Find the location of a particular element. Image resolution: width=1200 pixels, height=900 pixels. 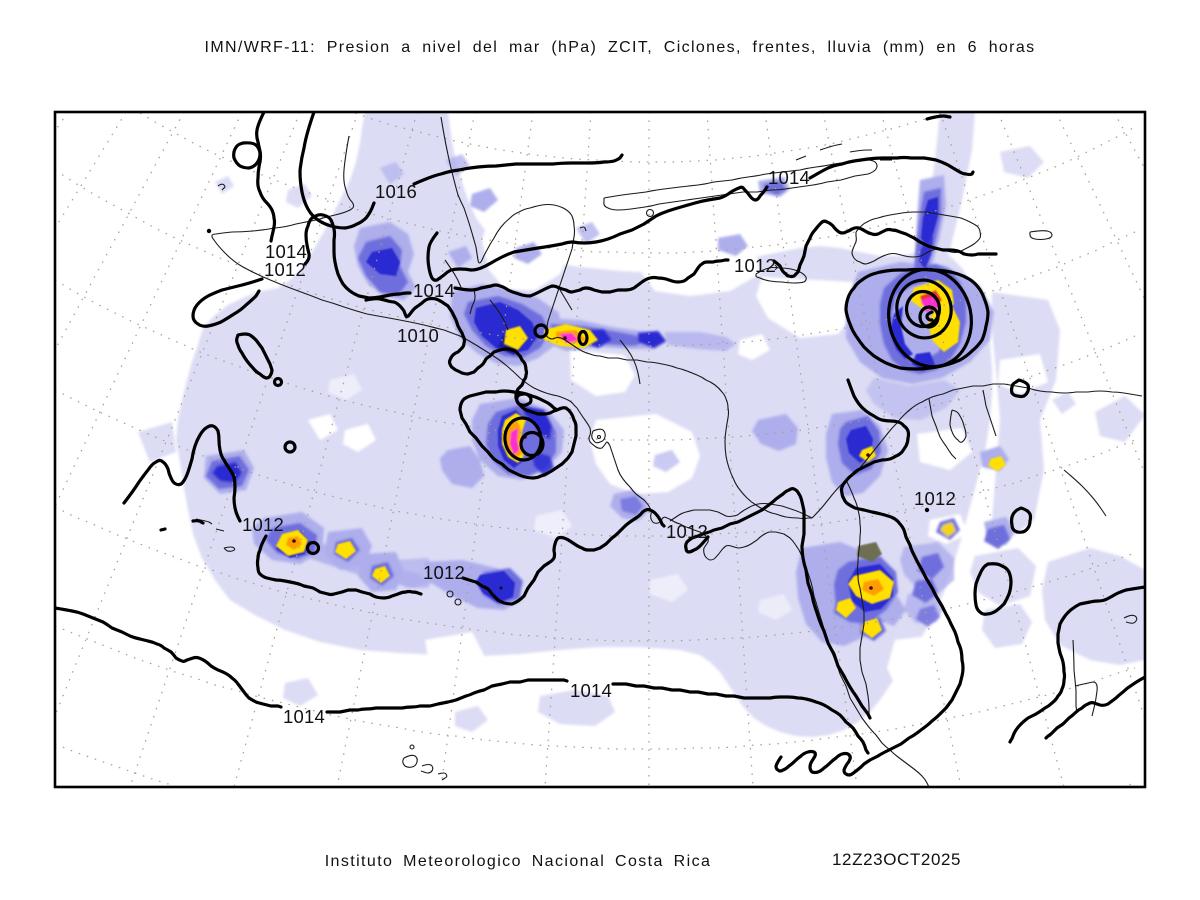

svg-text: 12Z23OCT2025 is located at coordinates (896, 859).